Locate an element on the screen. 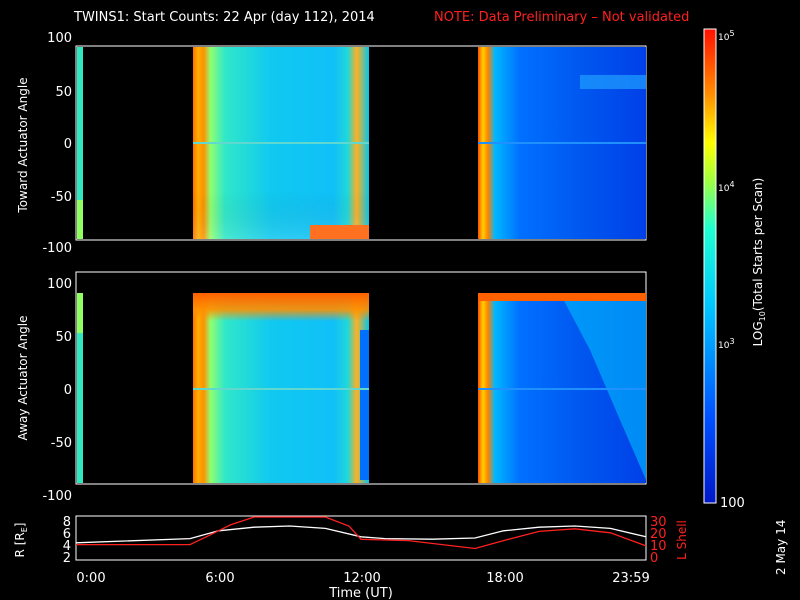  colorbar-tick-1e3: 10³ is located at coordinates (726, 344).